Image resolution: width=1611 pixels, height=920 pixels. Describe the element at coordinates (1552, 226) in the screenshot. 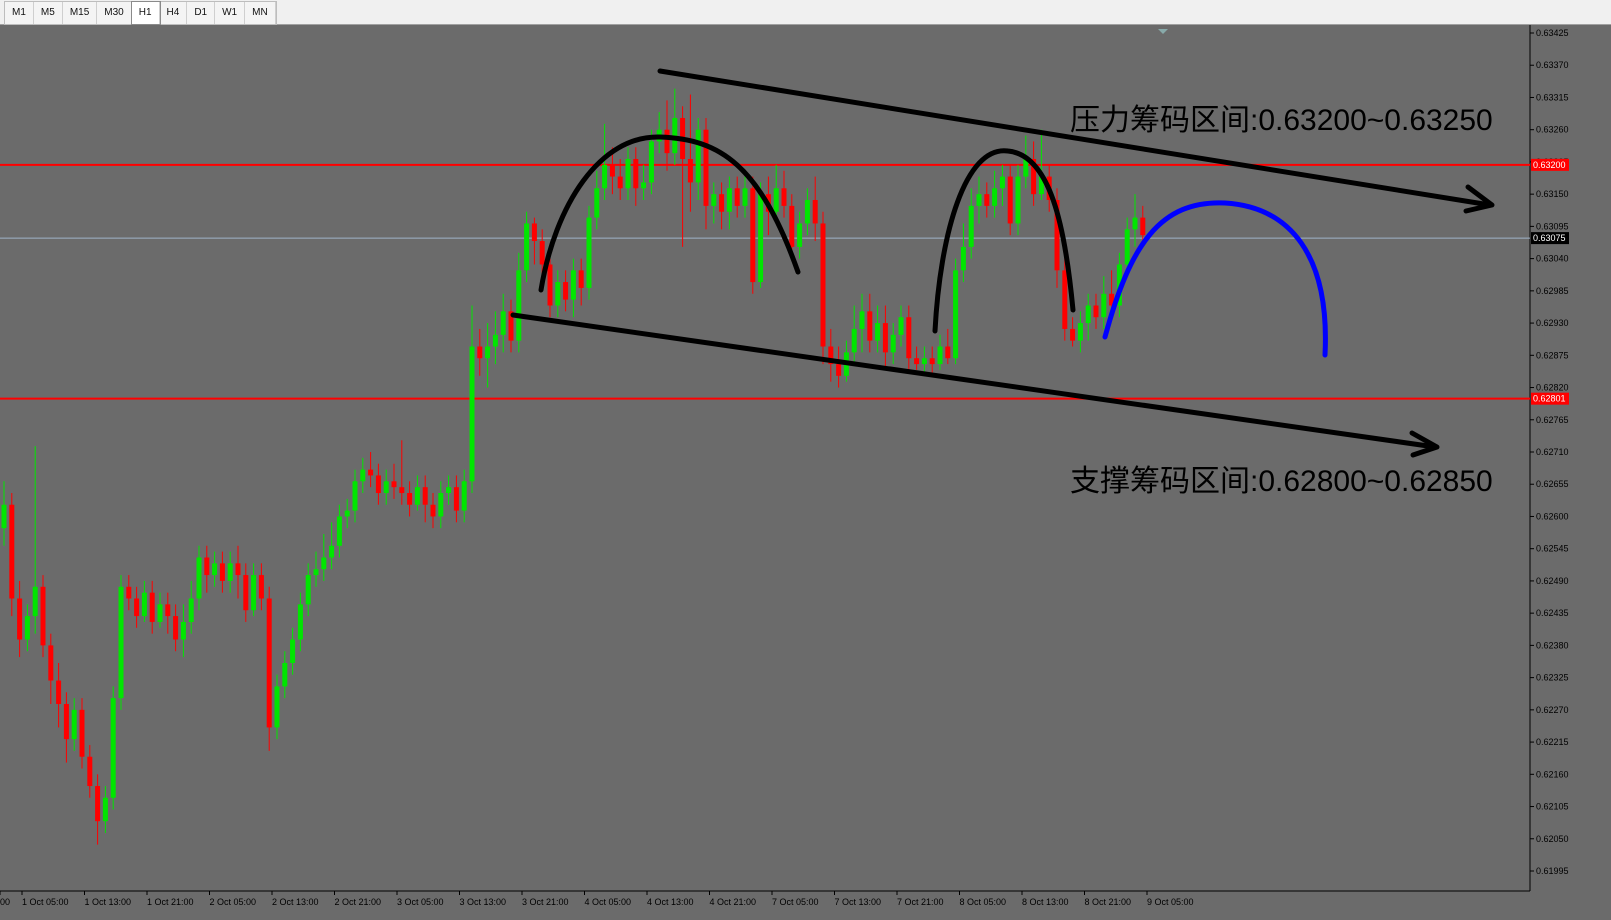

I see `price-tick-label: 0.63095` at that location.